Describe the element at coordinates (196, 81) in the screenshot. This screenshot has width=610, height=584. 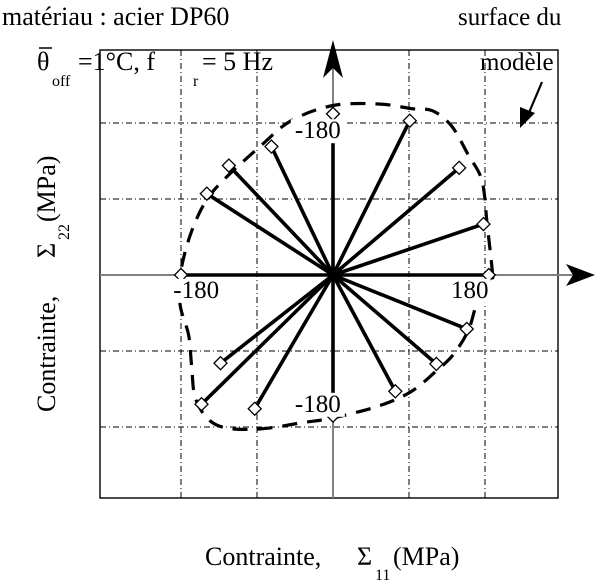
I see `freq-subscript: r` at that location.